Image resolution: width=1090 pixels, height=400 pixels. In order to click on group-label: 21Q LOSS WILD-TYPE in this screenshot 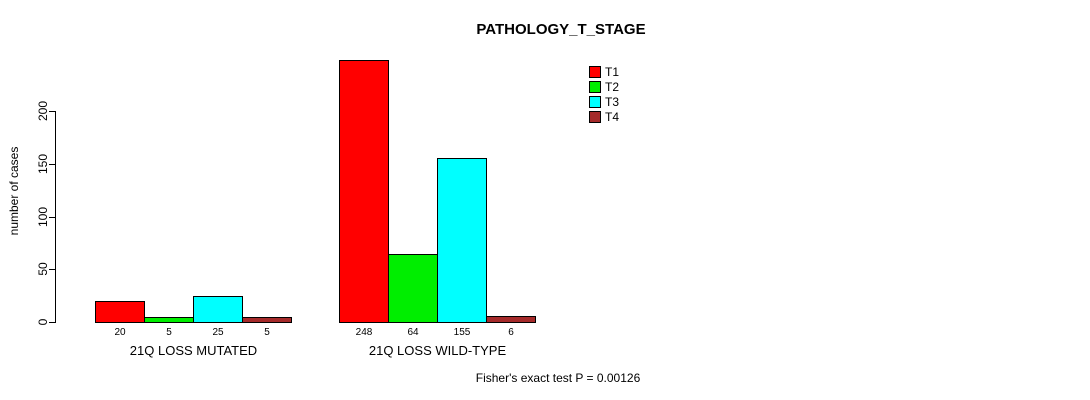, I will do `click(437, 350)`.